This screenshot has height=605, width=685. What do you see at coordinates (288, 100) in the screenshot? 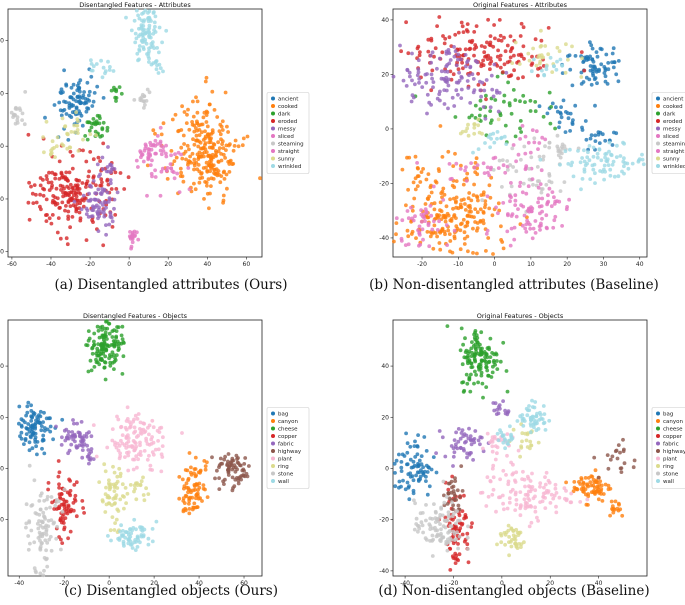
I see `legend-label: ancient` at bounding box center [288, 100].